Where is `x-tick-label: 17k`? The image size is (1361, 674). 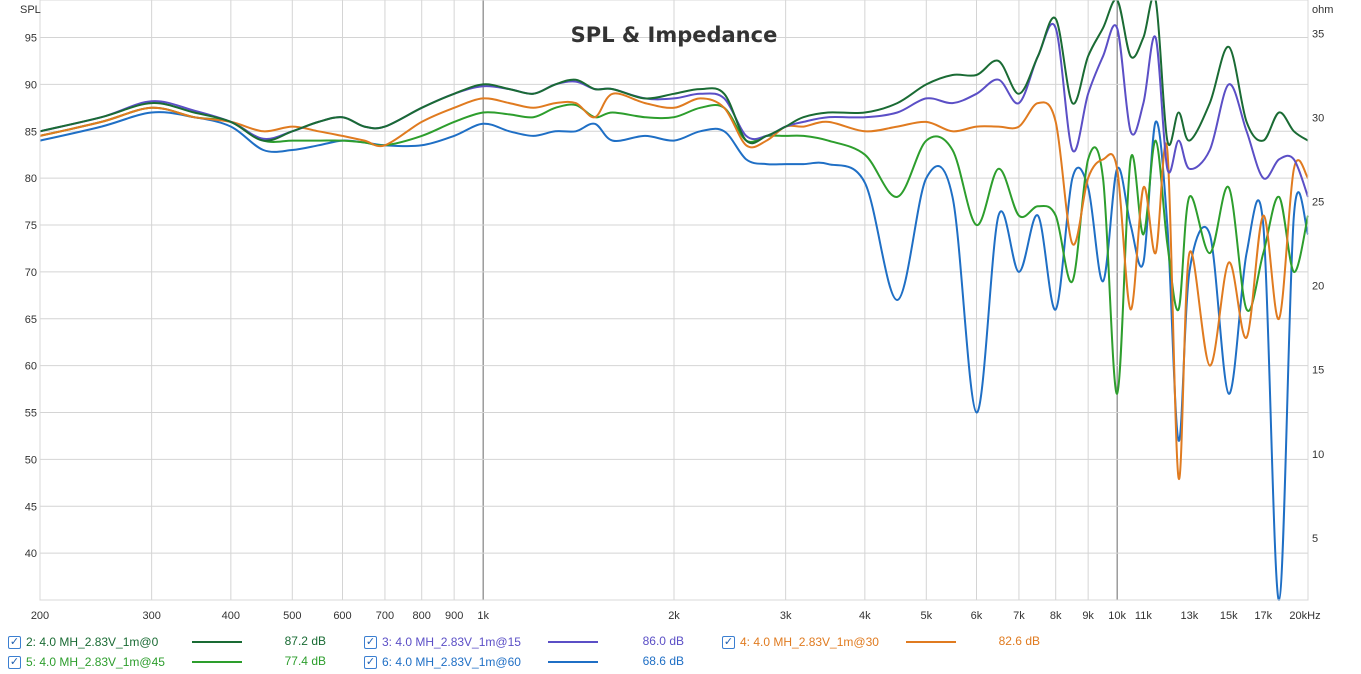
x-tick-label: 17k is located at coordinates (1263, 616).